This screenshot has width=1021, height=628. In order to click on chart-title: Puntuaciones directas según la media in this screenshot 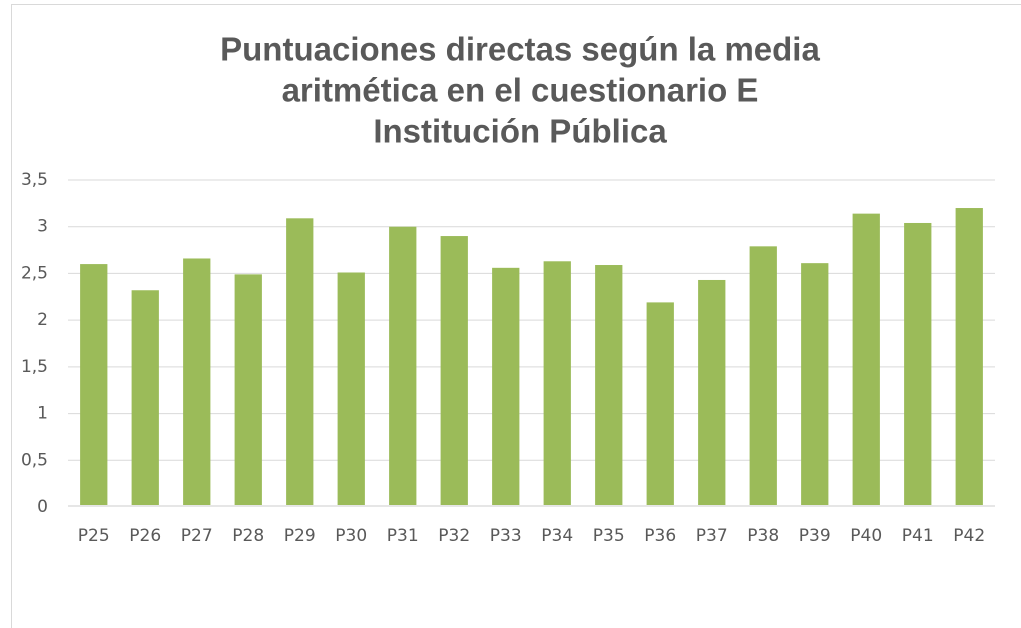, I will do `click(520, 49)`.